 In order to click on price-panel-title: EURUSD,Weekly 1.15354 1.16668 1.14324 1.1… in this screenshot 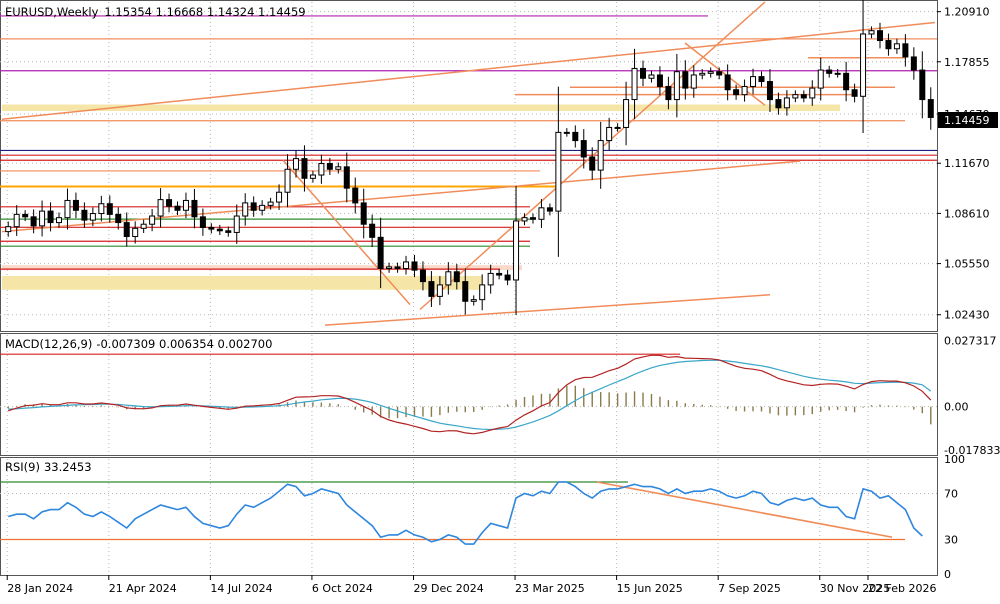, I will do `click(155, 12)`.